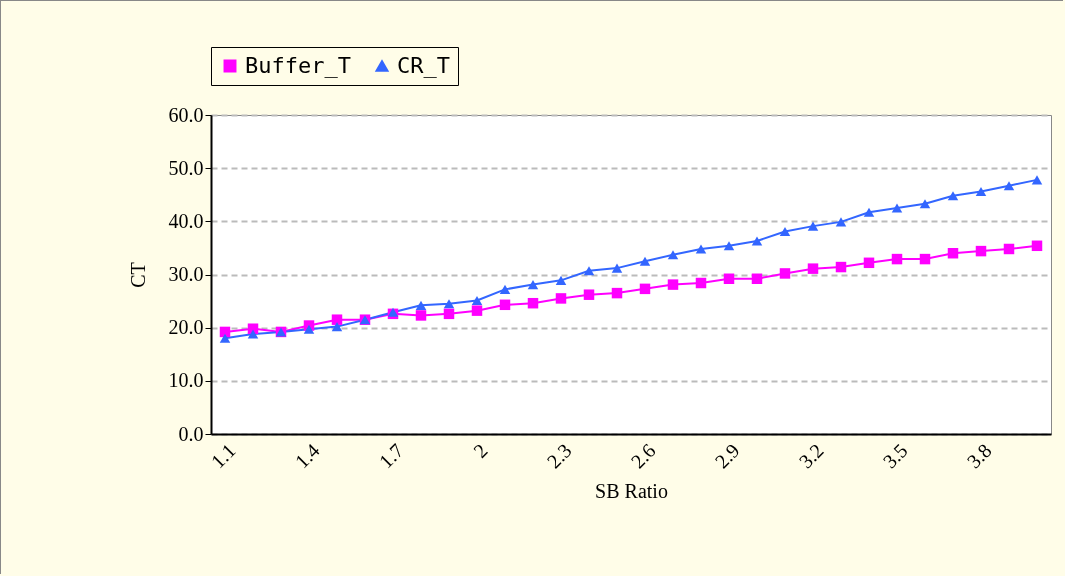 Image resolution: width=1065 pixels, height=576 pixels. What do you see at coordinates (391, 456) in the screenshot?
I see `x-tick-label: 1.7` at bounding box center [391, 456].